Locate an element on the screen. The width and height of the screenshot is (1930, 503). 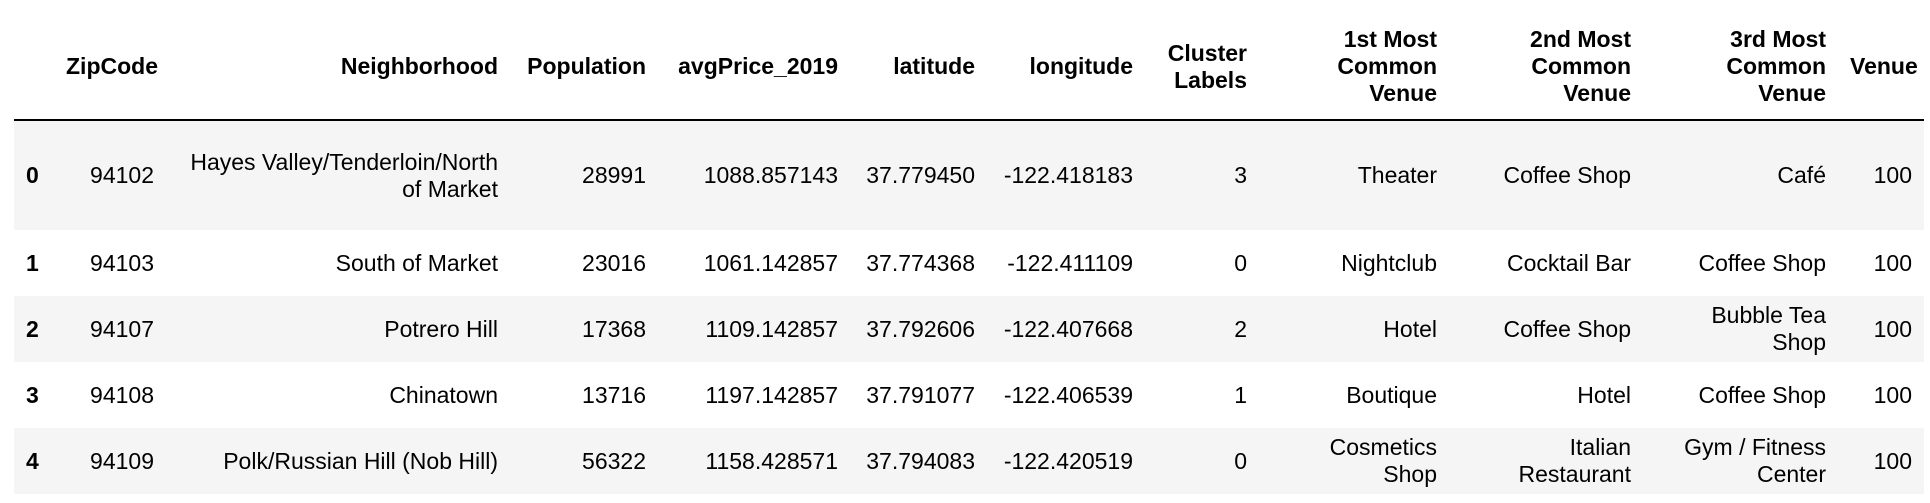
cell-1st-venue: Nightclub is located at coordinates (1389, 262).